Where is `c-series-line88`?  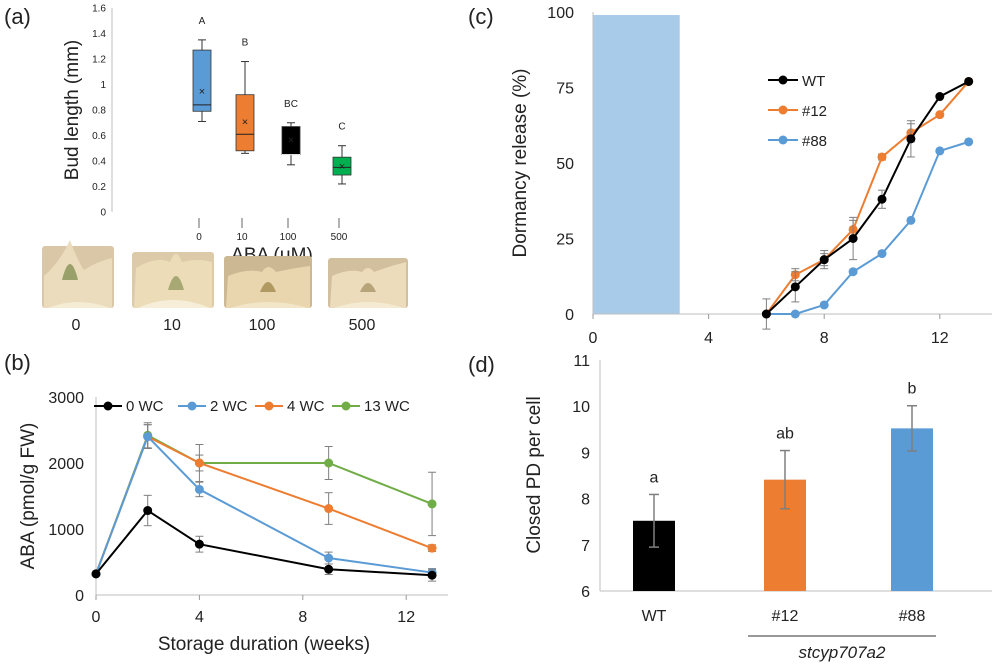
c-series-line88 is located at coordinates (867, 228).